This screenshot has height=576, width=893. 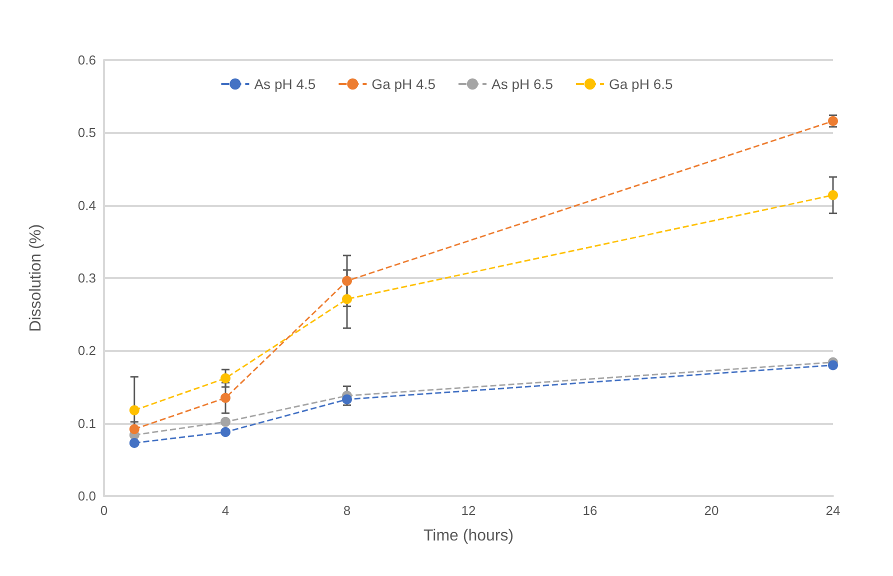 What do you see at coordinates (87, 350) in the screenshot?
I see `y-tick-label: 0.2` at bounding box center [87, 350].